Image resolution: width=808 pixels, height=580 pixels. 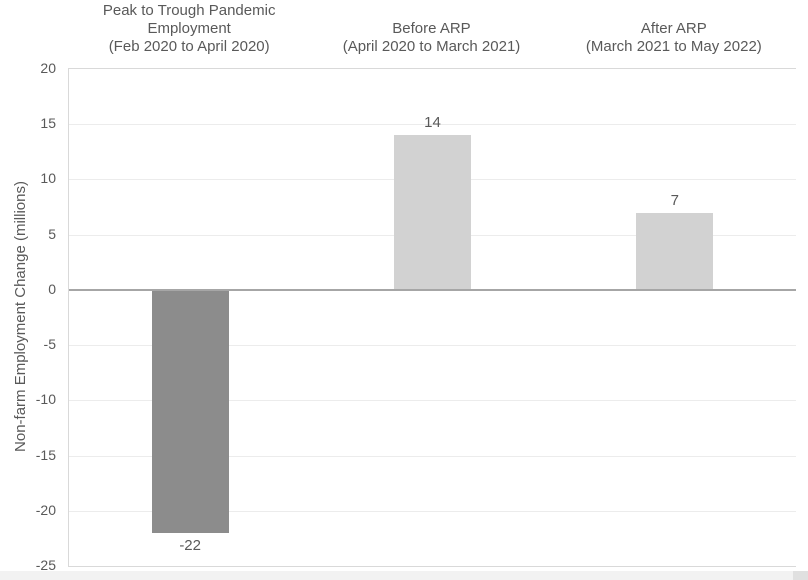 What do you see at coordinates (20, 316) in the screenshot?
I see `y-axis-title: Non-farm Employment Change (millions)` at bounding box center [20, 316].